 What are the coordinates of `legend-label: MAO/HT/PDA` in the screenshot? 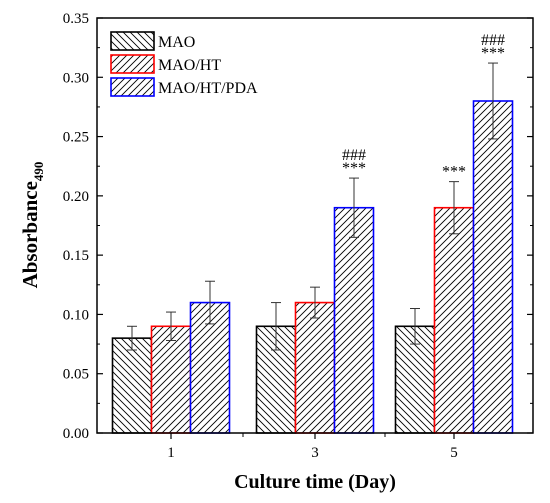 It's located at (208, 88).